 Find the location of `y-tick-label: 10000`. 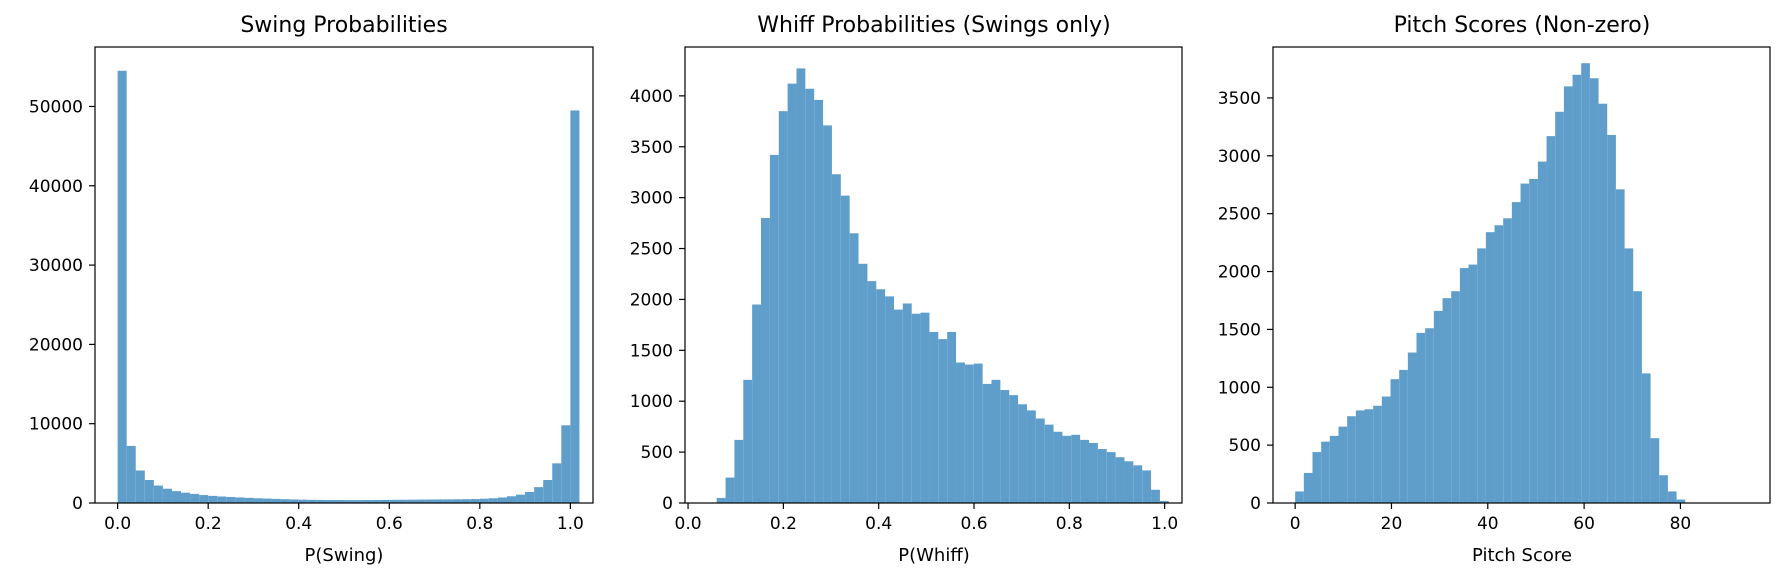

y-tick-label: 10000 is located at coordinates (56, 425).